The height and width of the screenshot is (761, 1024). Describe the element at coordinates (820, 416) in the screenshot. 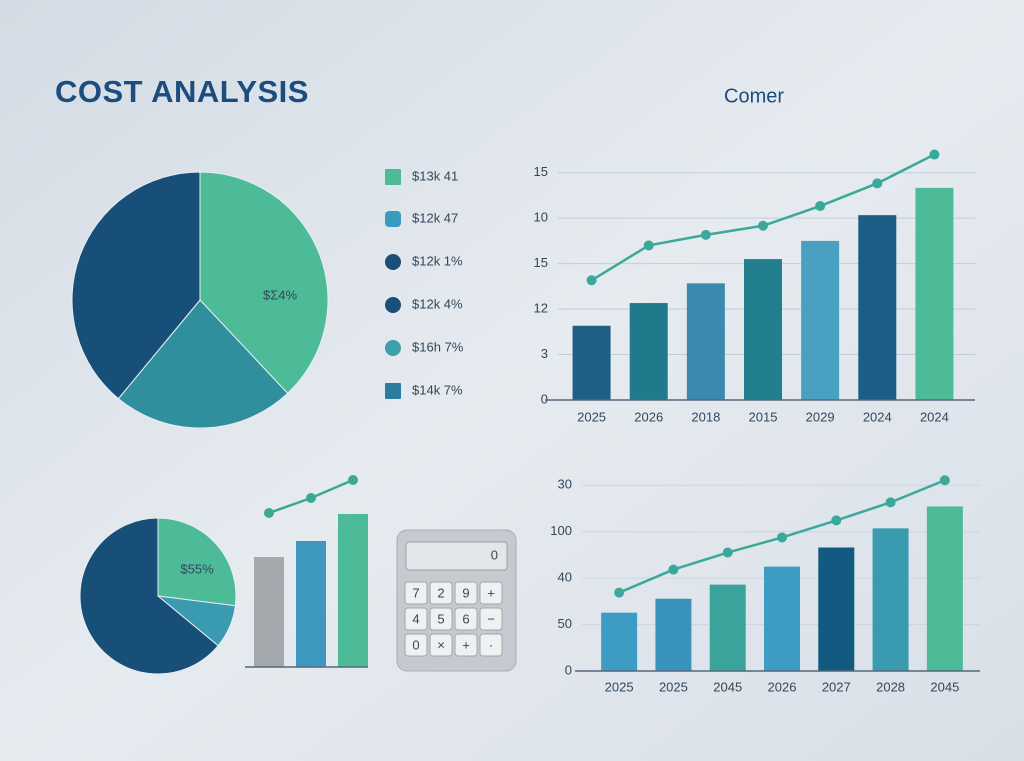

I see `x-tick-label: 2029` at that location.